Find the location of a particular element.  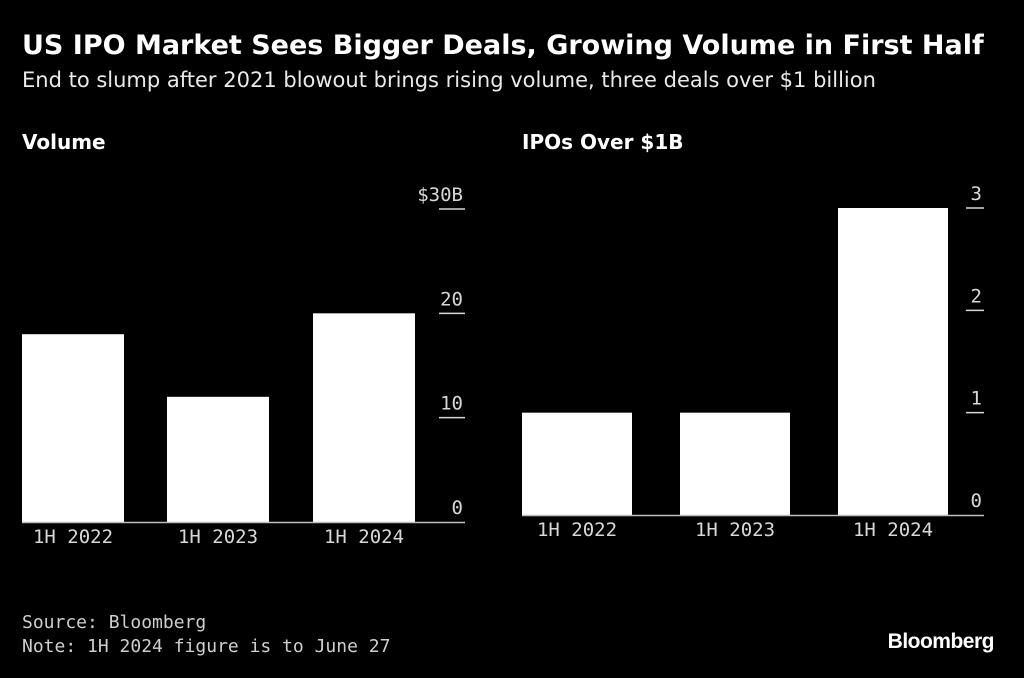

bloomberg-logo: Bloomberg is located at coordinates (941, 641).